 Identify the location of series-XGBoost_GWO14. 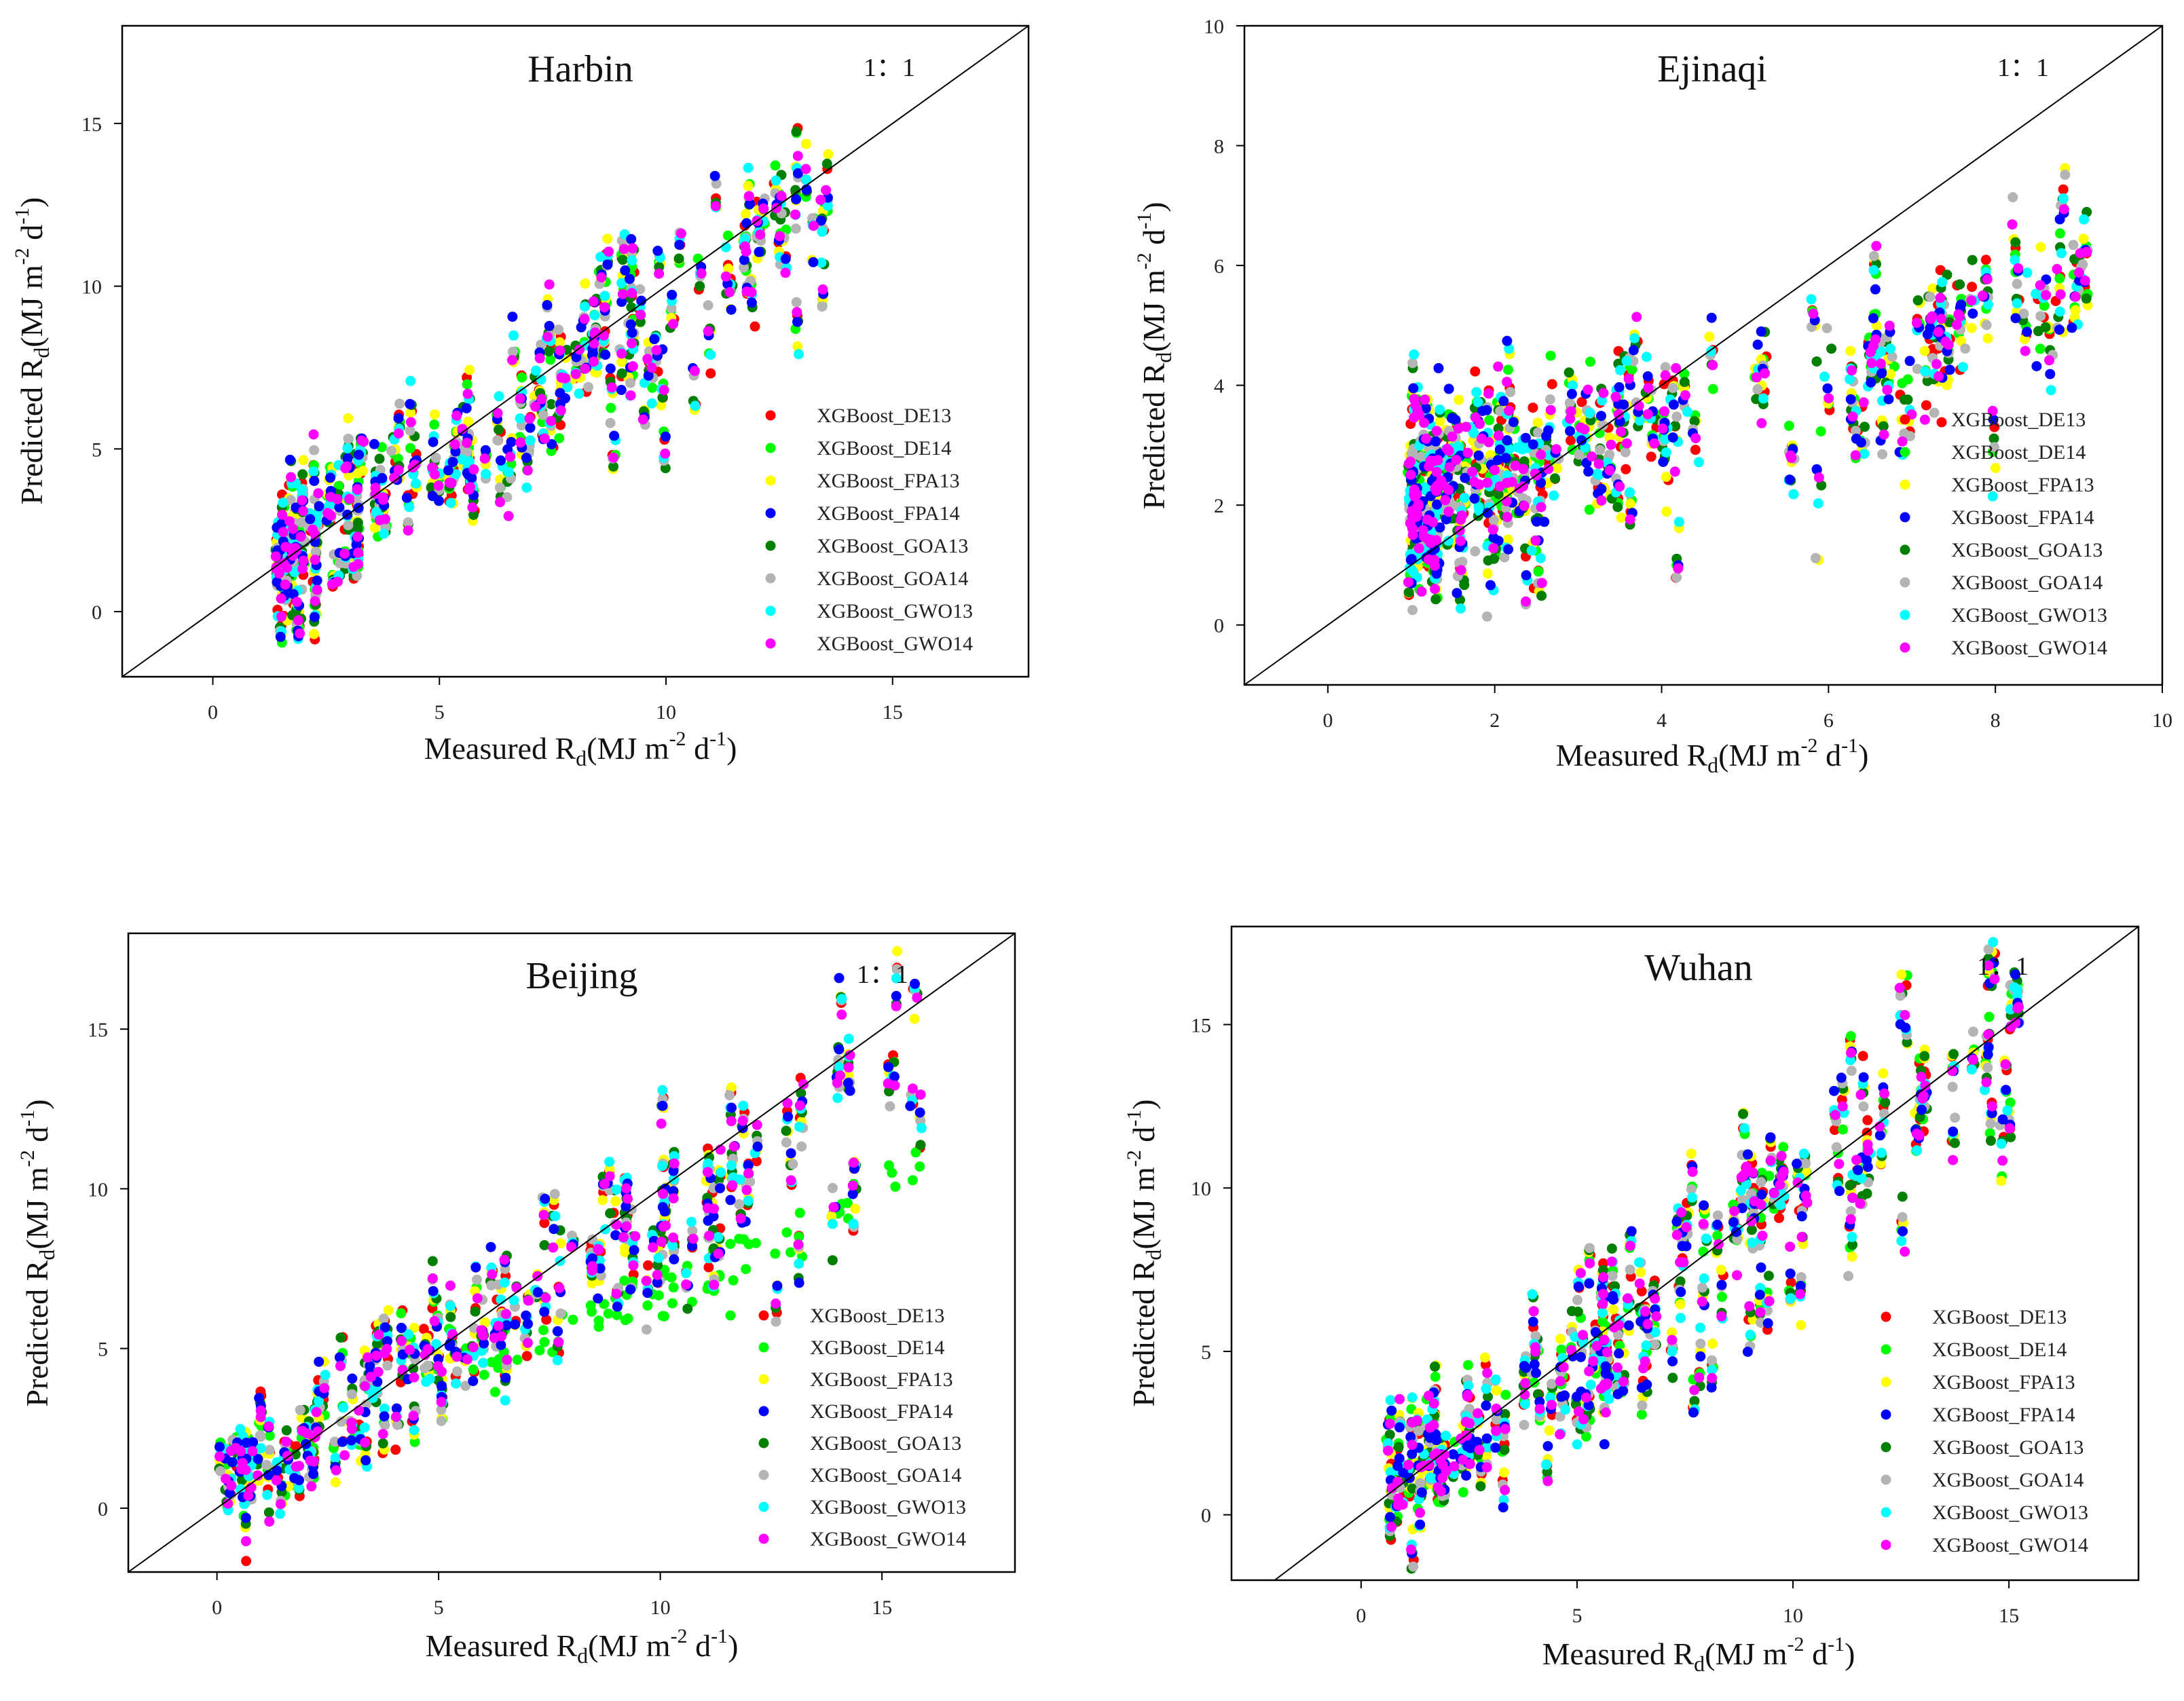
(570, 1269).